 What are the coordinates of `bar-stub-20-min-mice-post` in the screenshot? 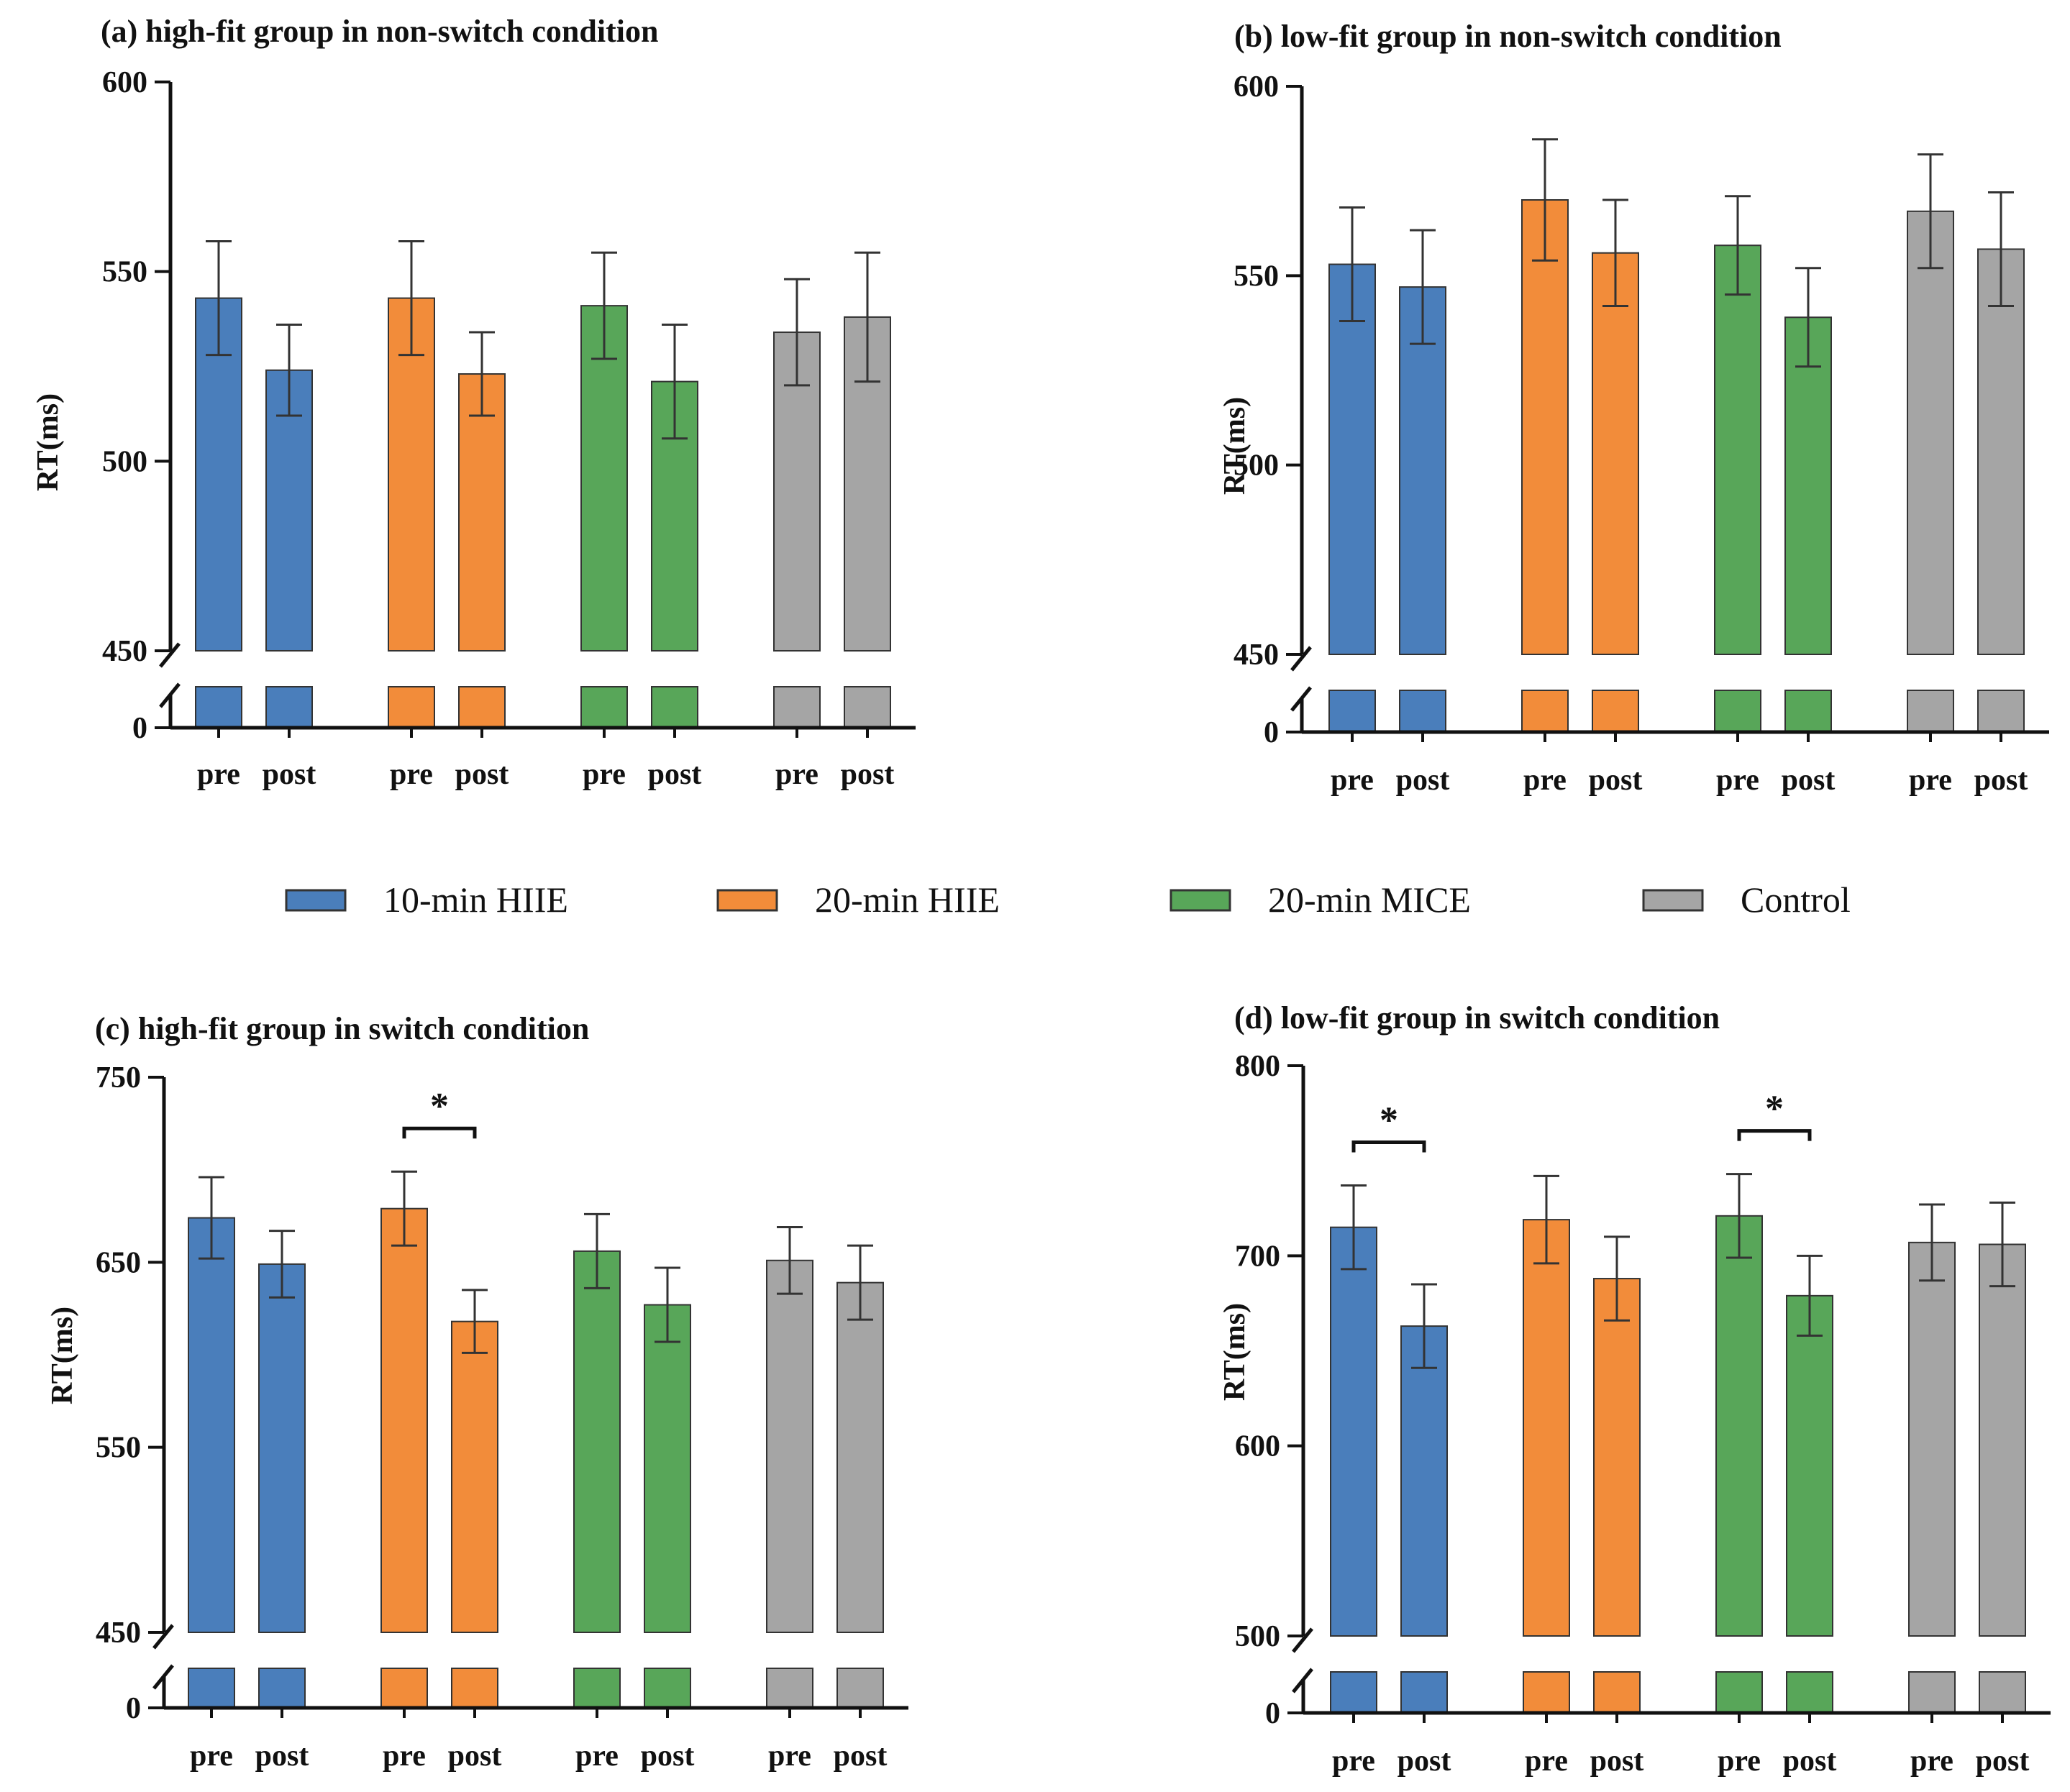 It's located at (667, 1688).